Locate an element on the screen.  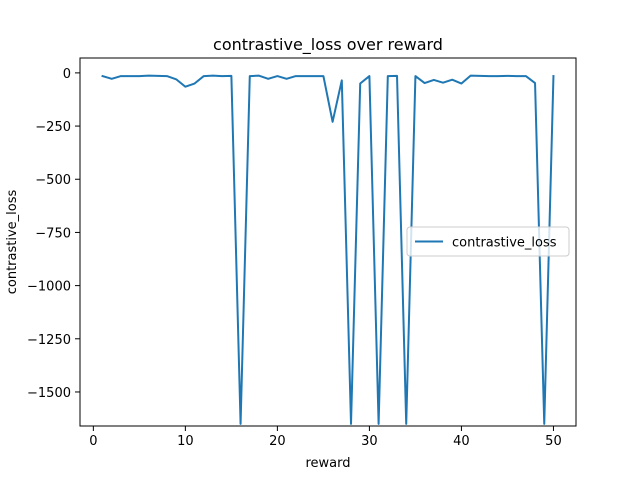
x-axis-label: reward is located at coordinates (327, 463).